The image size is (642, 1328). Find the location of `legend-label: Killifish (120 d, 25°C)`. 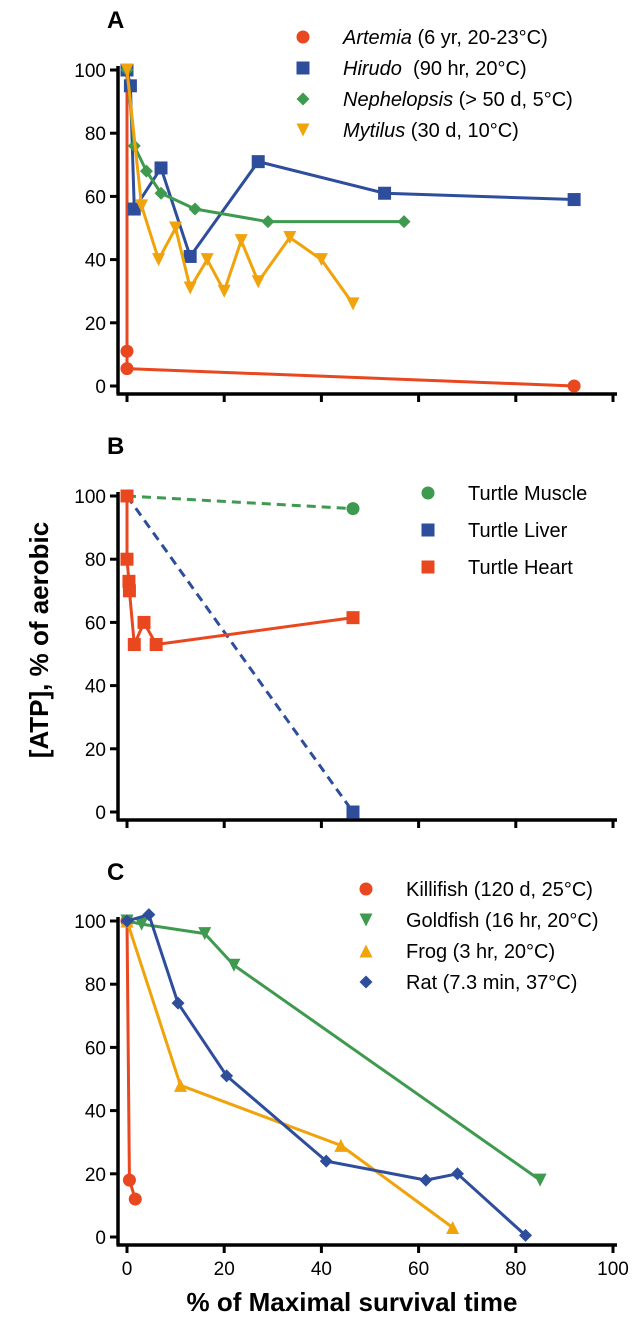

legend-label: Killifish (120 d, 25°C) is located at coordinates (499, 890).